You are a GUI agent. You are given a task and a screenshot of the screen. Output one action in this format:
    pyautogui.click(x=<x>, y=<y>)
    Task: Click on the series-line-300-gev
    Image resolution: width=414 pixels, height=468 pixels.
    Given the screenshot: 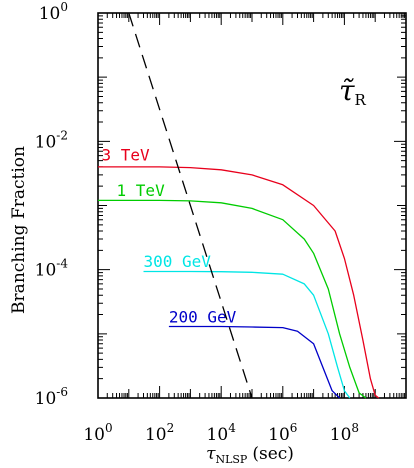 What is the action you would take?
    pyautogui.click(x=247, y=334)
    